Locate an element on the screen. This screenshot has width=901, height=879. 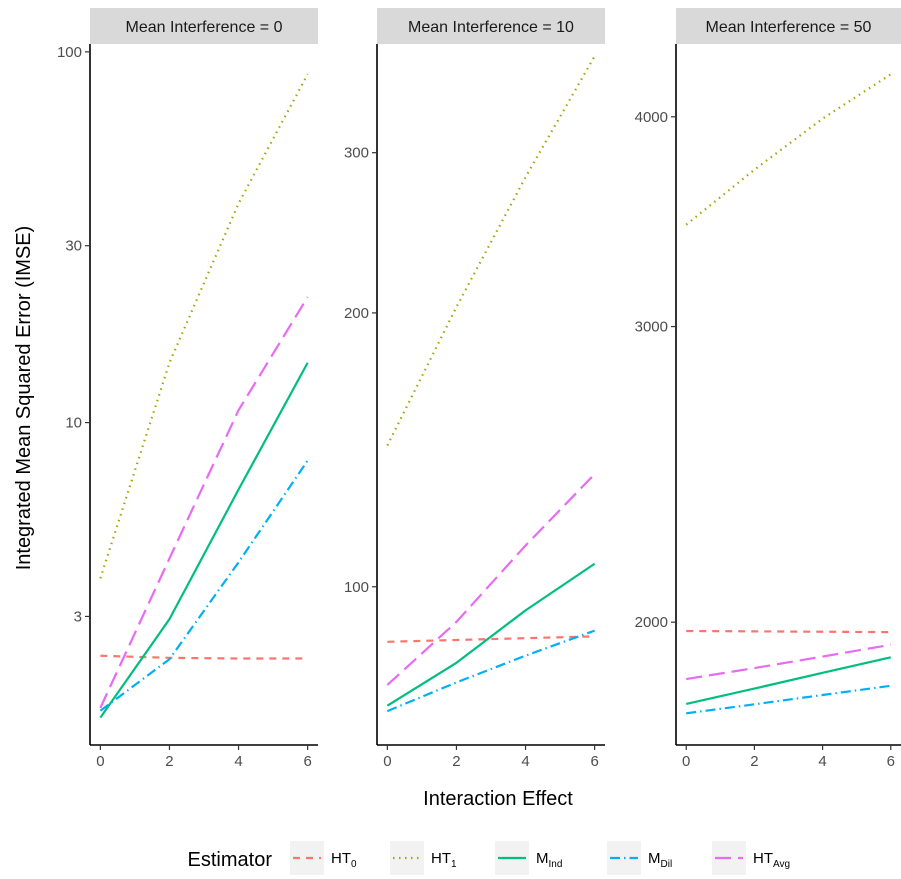
legend-label: HT1 is located at coordinates (444, 860).